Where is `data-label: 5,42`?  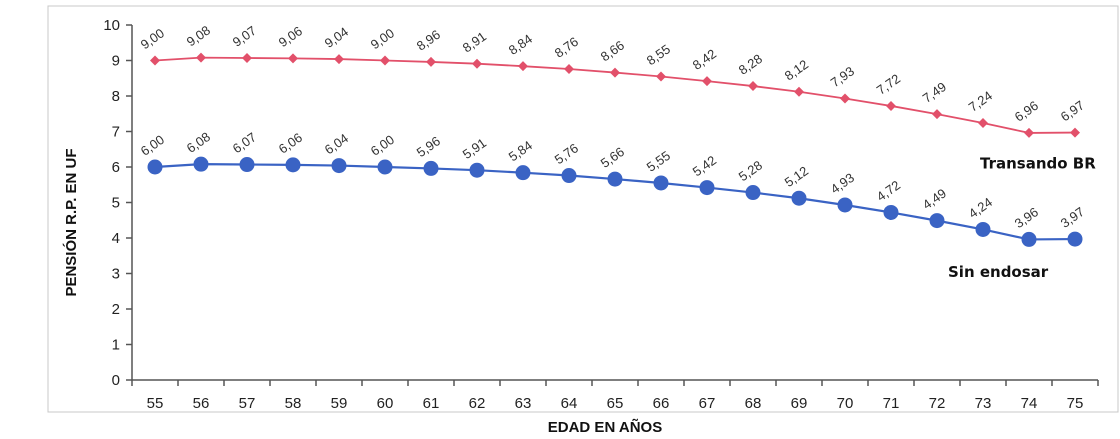 data-label: 5,42 is located at coordinates (704, 166).